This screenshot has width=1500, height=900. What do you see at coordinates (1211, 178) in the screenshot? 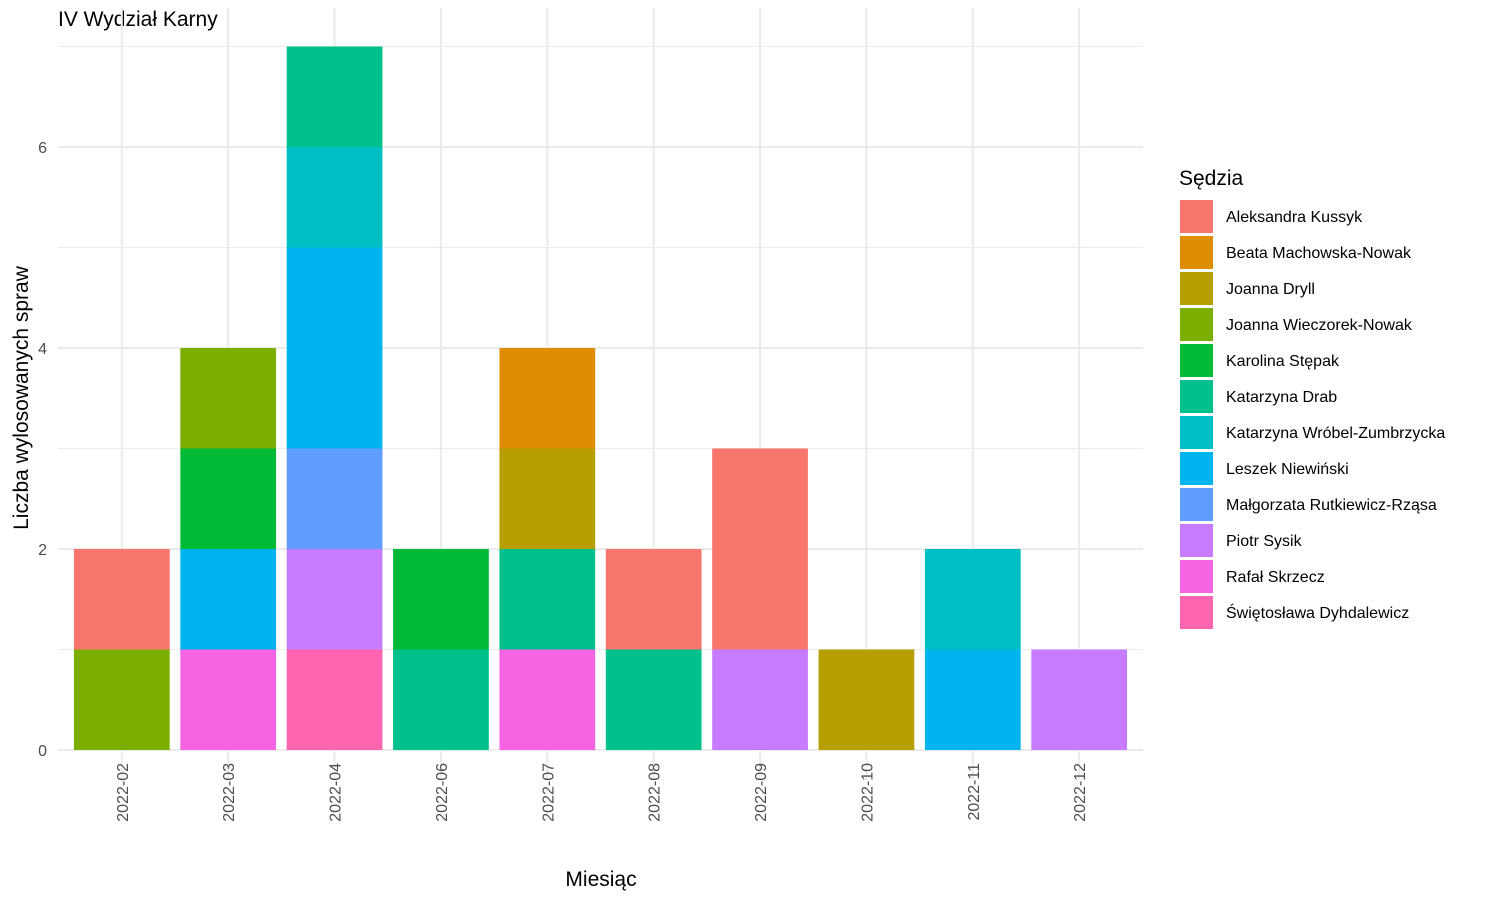
I see `legend-title: Sędzia` at bounding box center [1211, 178].